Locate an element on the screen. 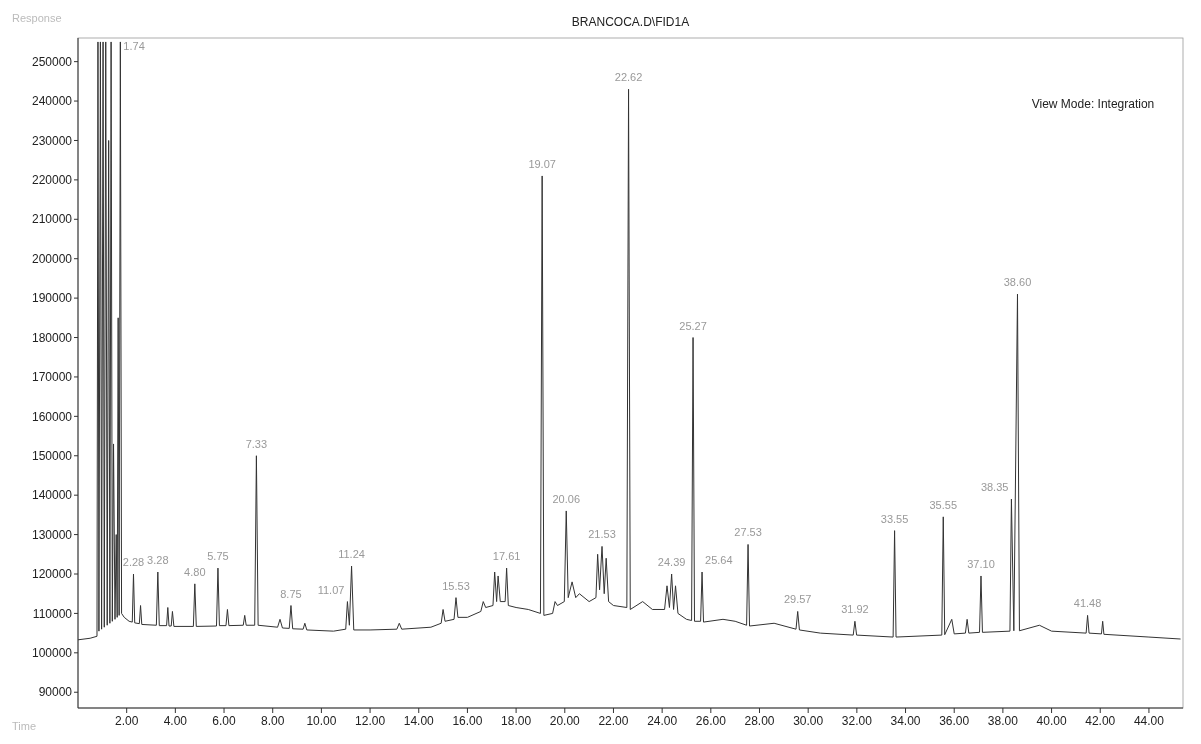 The image size is (1201, 744). y-tick-label: 120000 is located at coordinates (52, 574).